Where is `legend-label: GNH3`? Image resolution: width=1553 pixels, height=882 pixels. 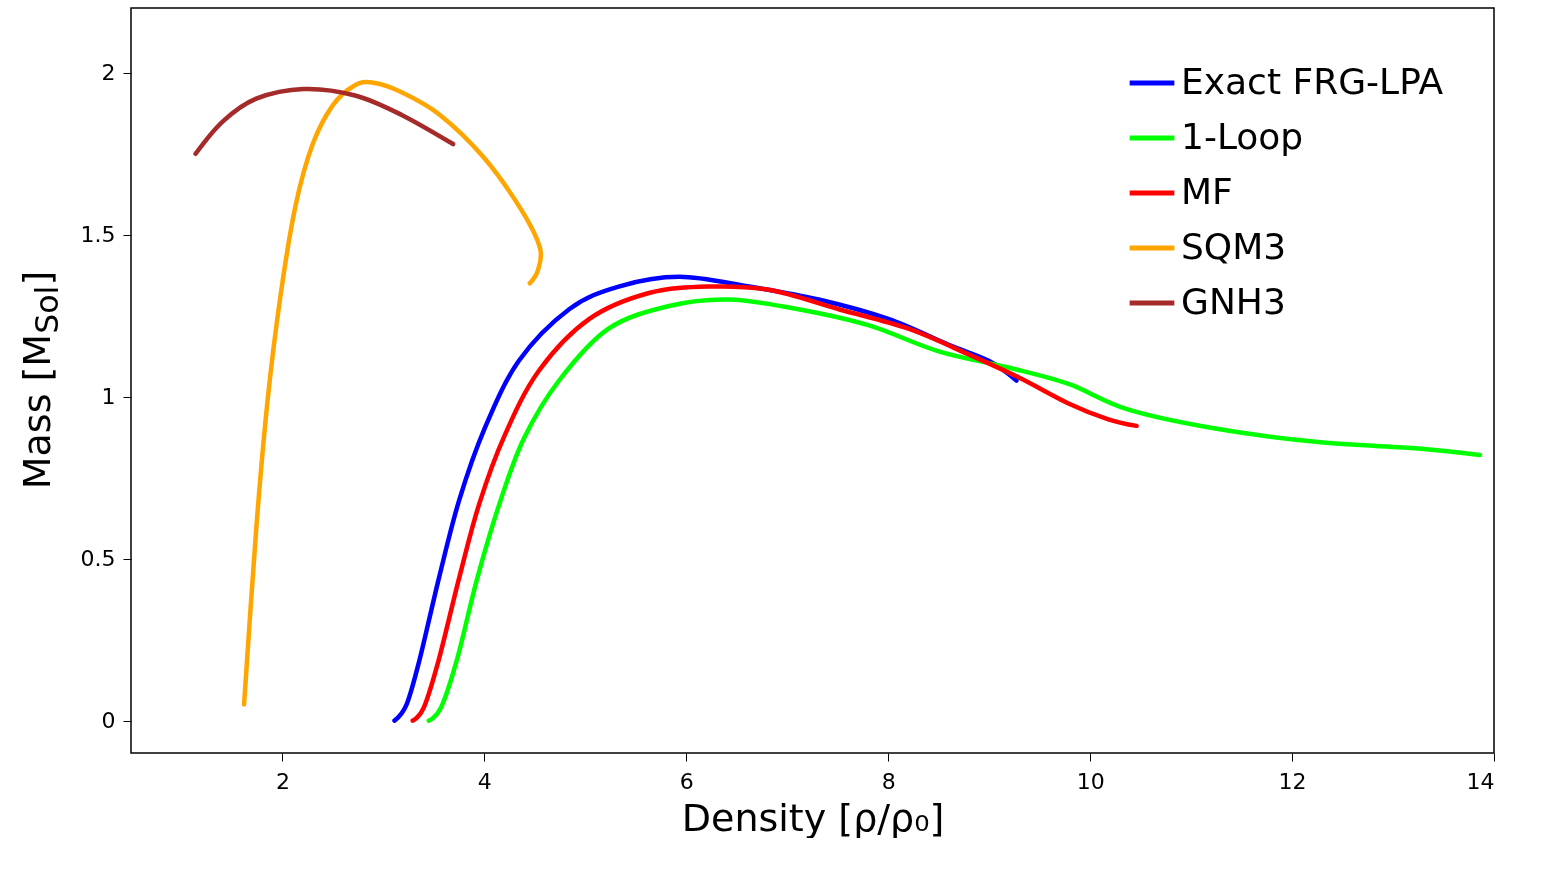 legend-label: GNH3 is located at coordinates (1233, 301).